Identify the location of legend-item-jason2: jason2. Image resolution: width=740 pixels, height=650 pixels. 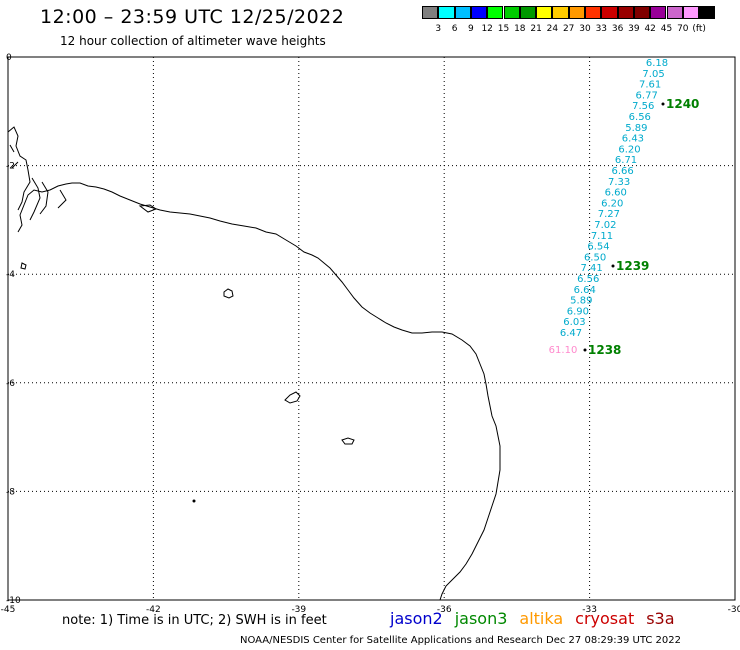
(416, 618).